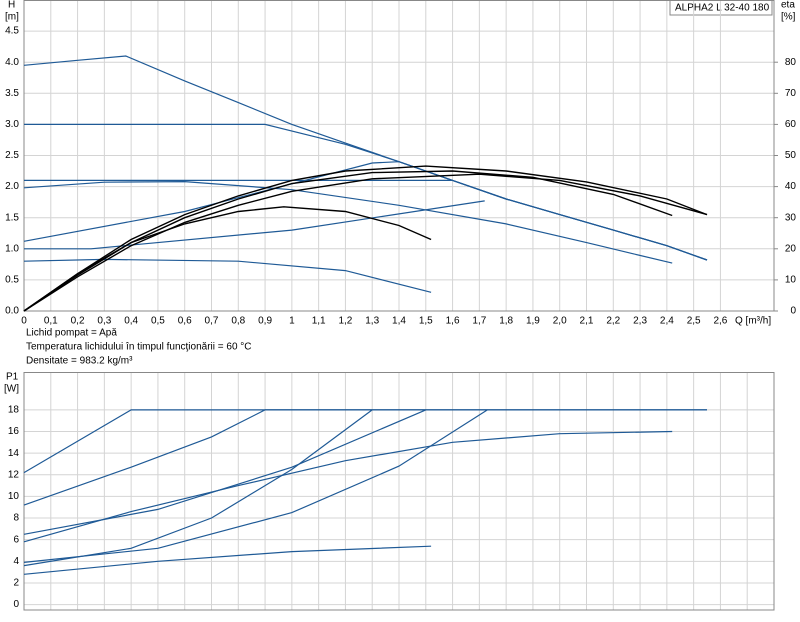  Describe the element at coordinates (12, 248) in the screenshot. I see `y-tick-label: 1.0` at that location.